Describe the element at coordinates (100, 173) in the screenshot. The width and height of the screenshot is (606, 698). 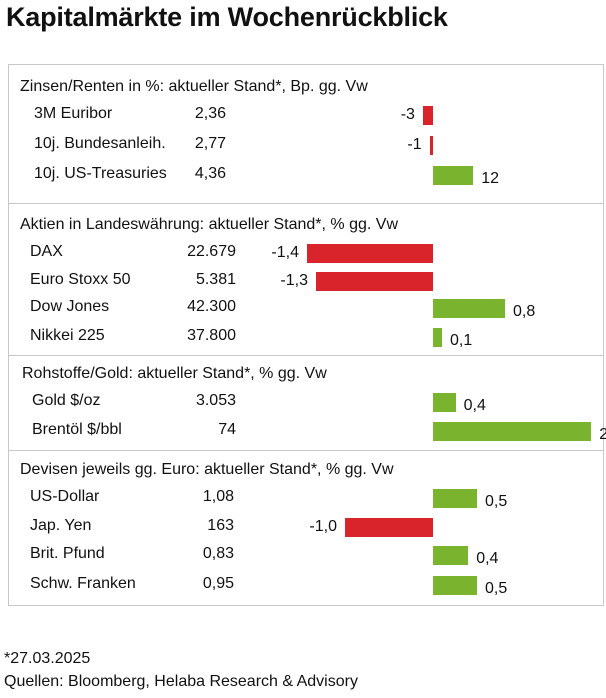
I see `row-label: 10j. US-Treasuries` at that location.